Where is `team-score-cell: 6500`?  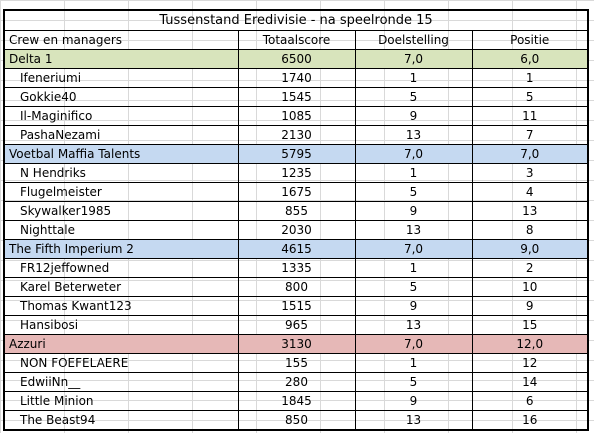 team-score-cell: 6500 is located at coordinates (296, 59).